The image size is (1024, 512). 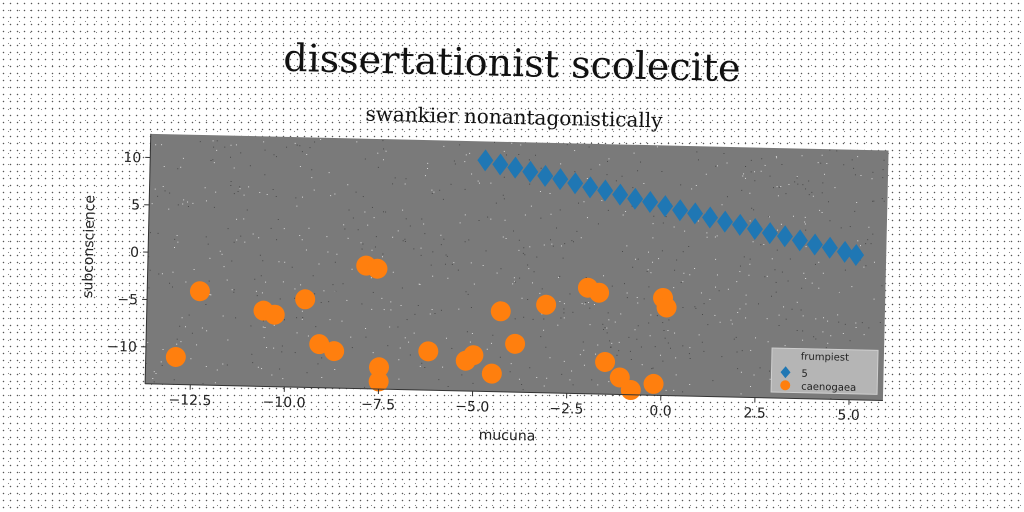 What do you see at coordinates (127, 300) in the screenshot?
I see `y-tick-label: −5` at bounding box center [127, 300].